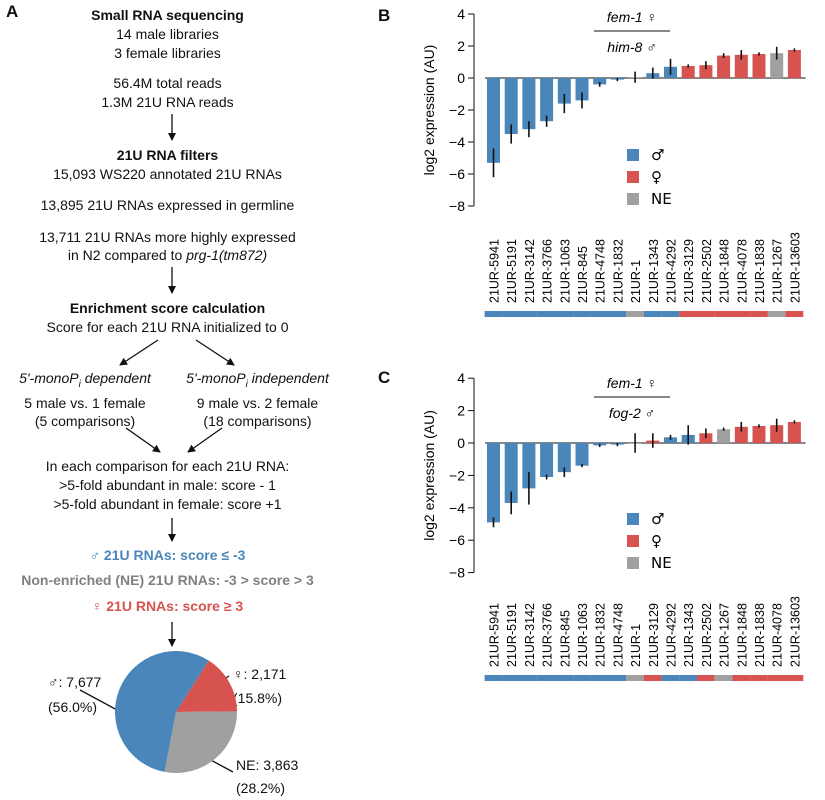 This screenshot has width=825, height=800. I want to click on total-reads: 56.4M total reads, so click(167, 83).